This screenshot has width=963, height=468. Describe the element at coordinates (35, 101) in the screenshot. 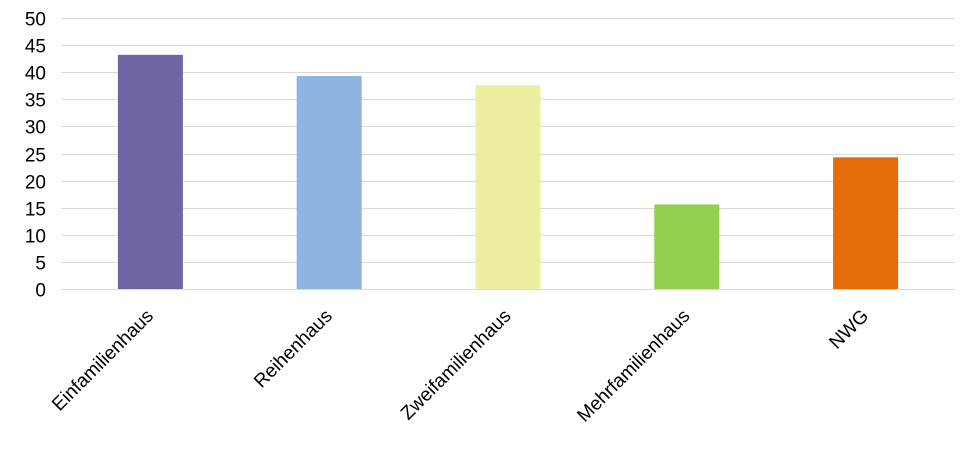

I see `y-tick-label: 35` at that location.